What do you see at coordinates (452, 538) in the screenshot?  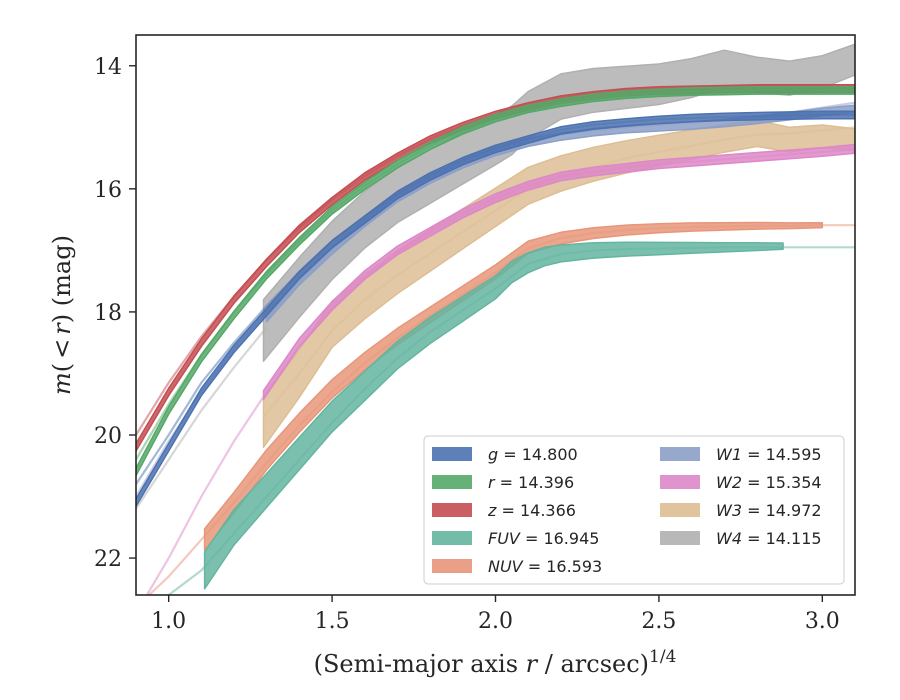 I see `legend-swatch-fuv` at bounding box center [452, 538].